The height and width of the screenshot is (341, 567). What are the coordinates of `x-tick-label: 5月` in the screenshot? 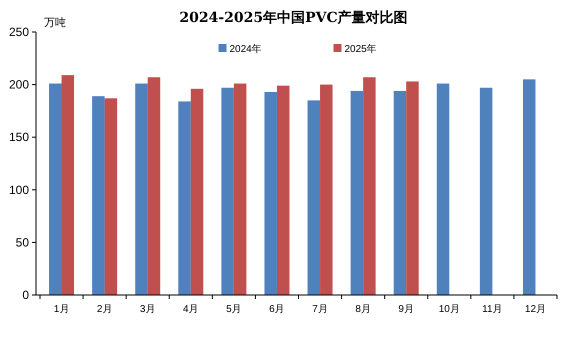 It's located at (234, 309).